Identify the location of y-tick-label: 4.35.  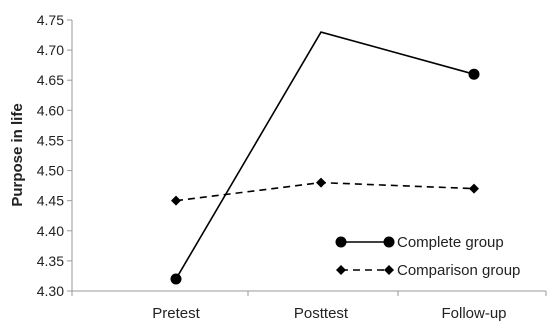
(50, 261).